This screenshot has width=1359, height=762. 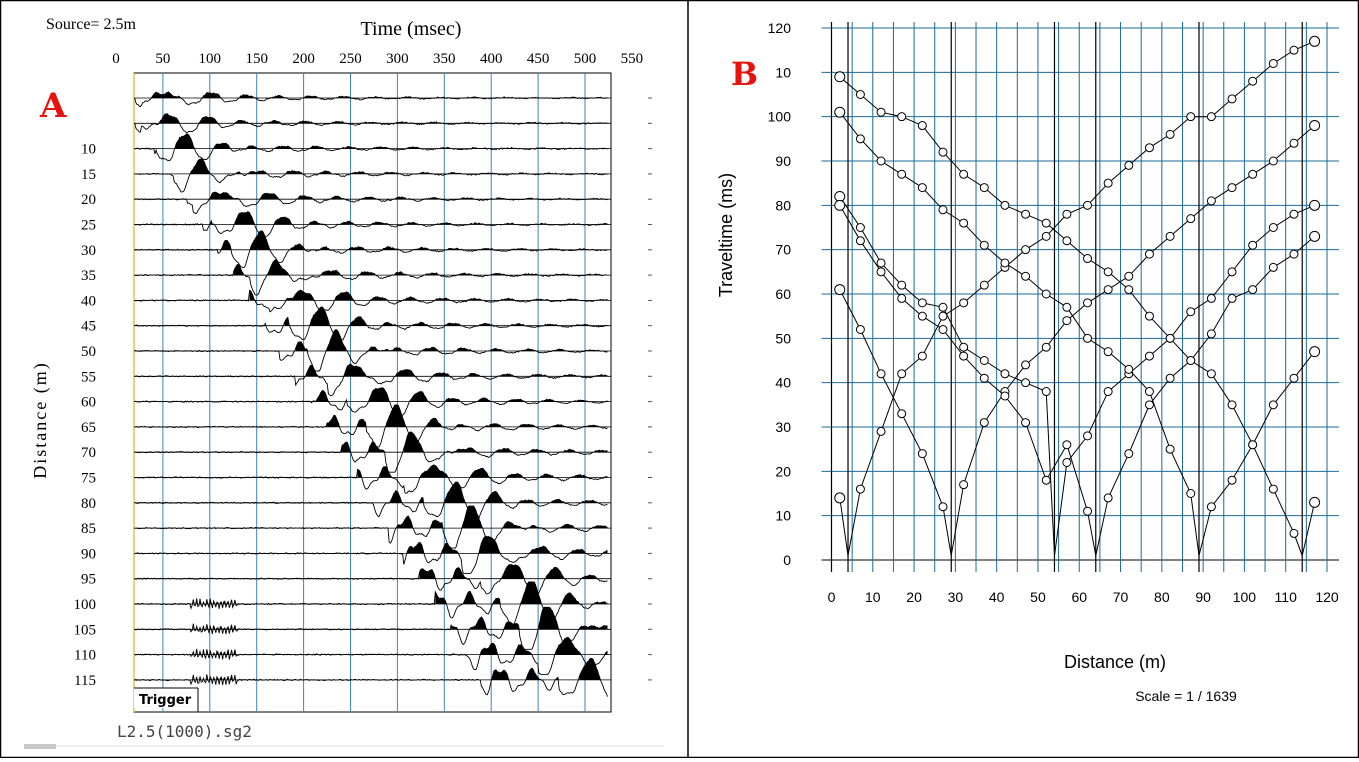 I want to click on distance-tick-label: 55, so click(x=88, y=377).